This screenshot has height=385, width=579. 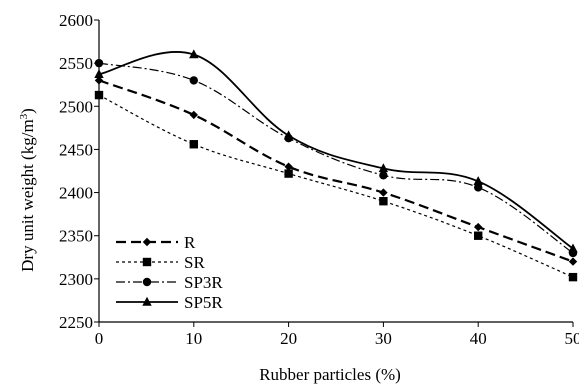 I want to click on x-tick-label: 20, so click(x=288, y=338).